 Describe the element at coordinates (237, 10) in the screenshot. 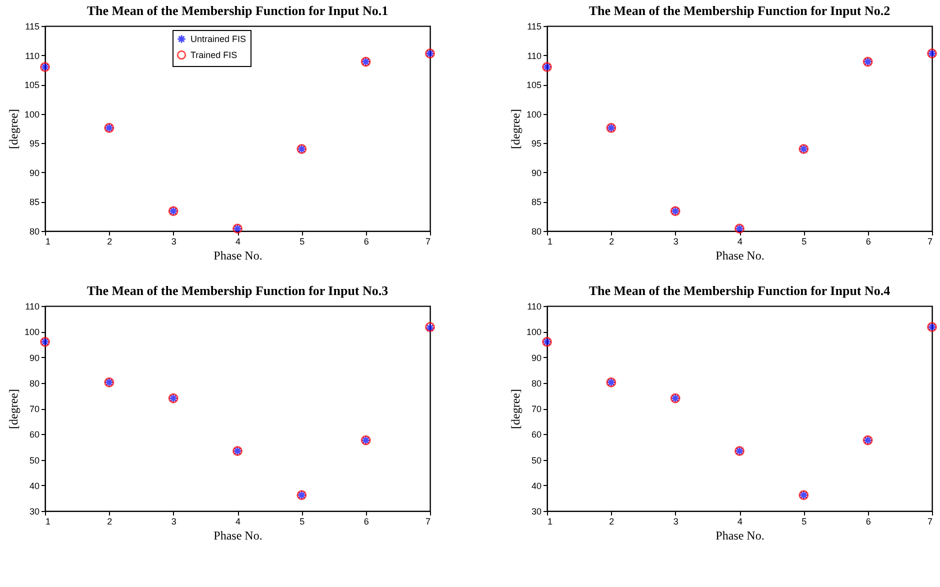

I see `chart-title: The Mean of the Membership Function for Input No.1` at that location.